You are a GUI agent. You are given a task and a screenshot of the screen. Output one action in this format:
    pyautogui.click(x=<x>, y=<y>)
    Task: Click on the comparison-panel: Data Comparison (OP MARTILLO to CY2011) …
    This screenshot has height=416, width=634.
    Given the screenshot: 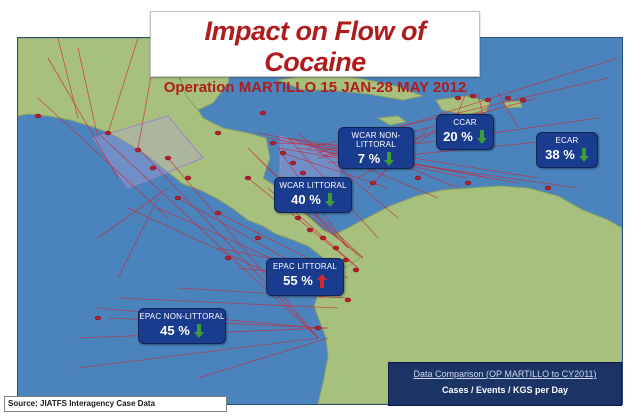 What is the action you would take?
    pyautogui.click(x=505, y=384)
    